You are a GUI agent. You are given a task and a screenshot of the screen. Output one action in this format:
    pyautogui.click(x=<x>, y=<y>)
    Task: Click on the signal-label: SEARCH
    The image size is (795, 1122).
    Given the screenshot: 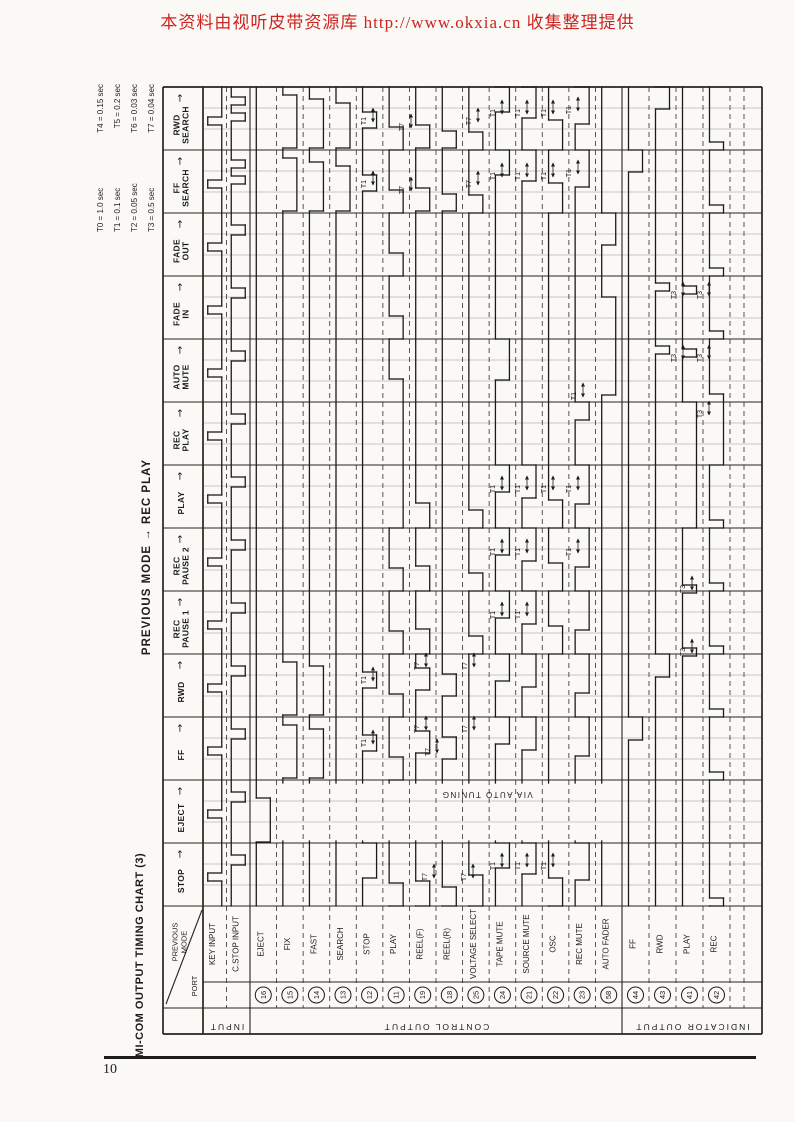 What is the action you would take?
    pyautogui.click(x=340, y=944)
    